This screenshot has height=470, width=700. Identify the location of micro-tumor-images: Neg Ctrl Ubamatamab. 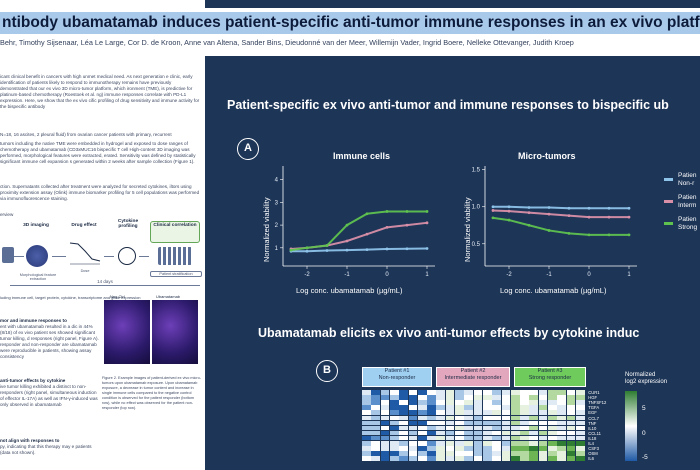
(152, 332).